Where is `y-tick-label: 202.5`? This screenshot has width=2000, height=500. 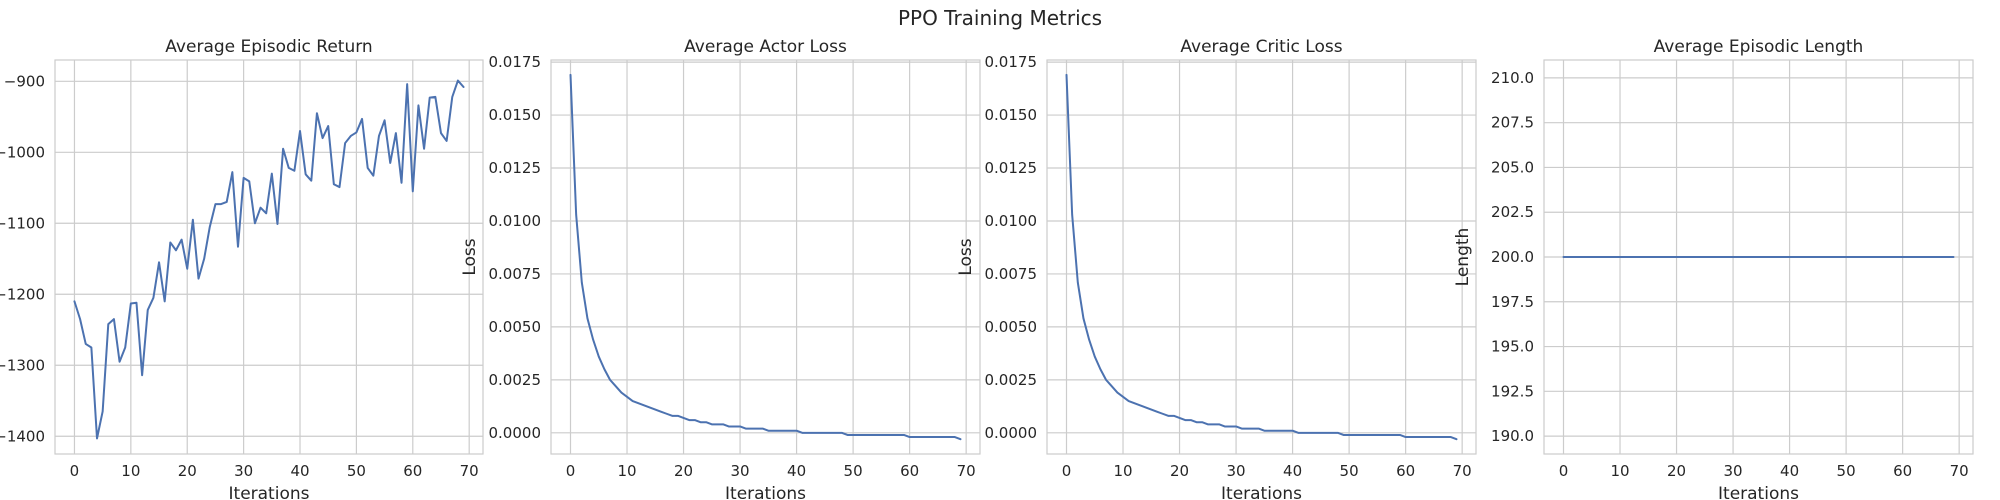
y-tick-label: 202.5 is located at coordinates (1512, 212).